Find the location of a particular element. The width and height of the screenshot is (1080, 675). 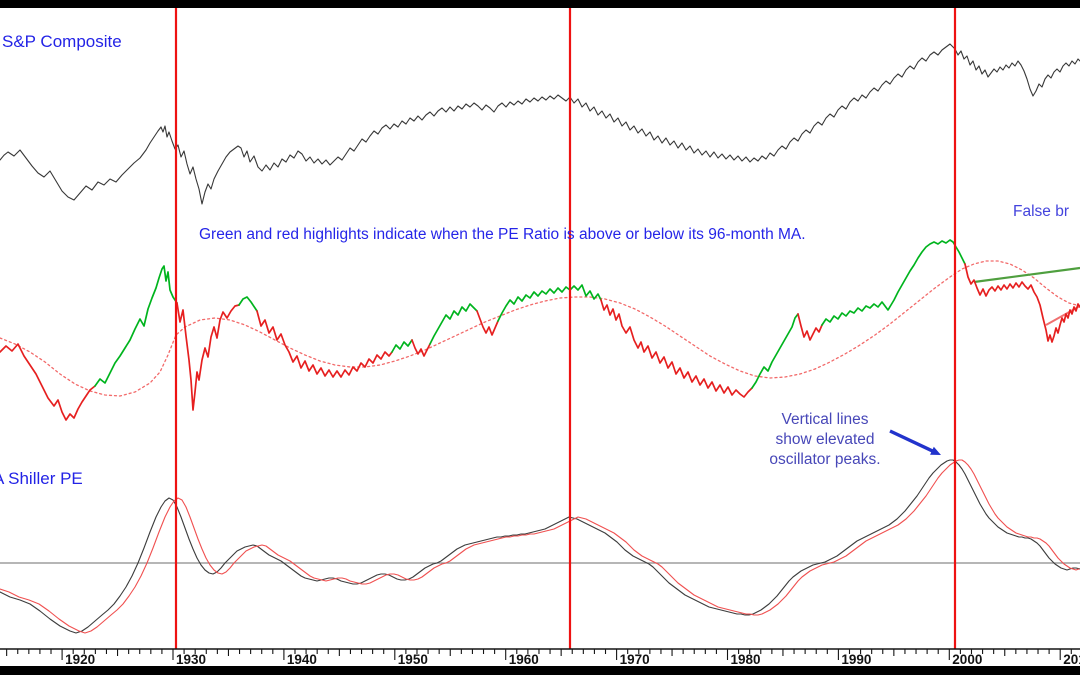

vertical-lines-note-line2: show elevated is located at coordinates (825, 439).